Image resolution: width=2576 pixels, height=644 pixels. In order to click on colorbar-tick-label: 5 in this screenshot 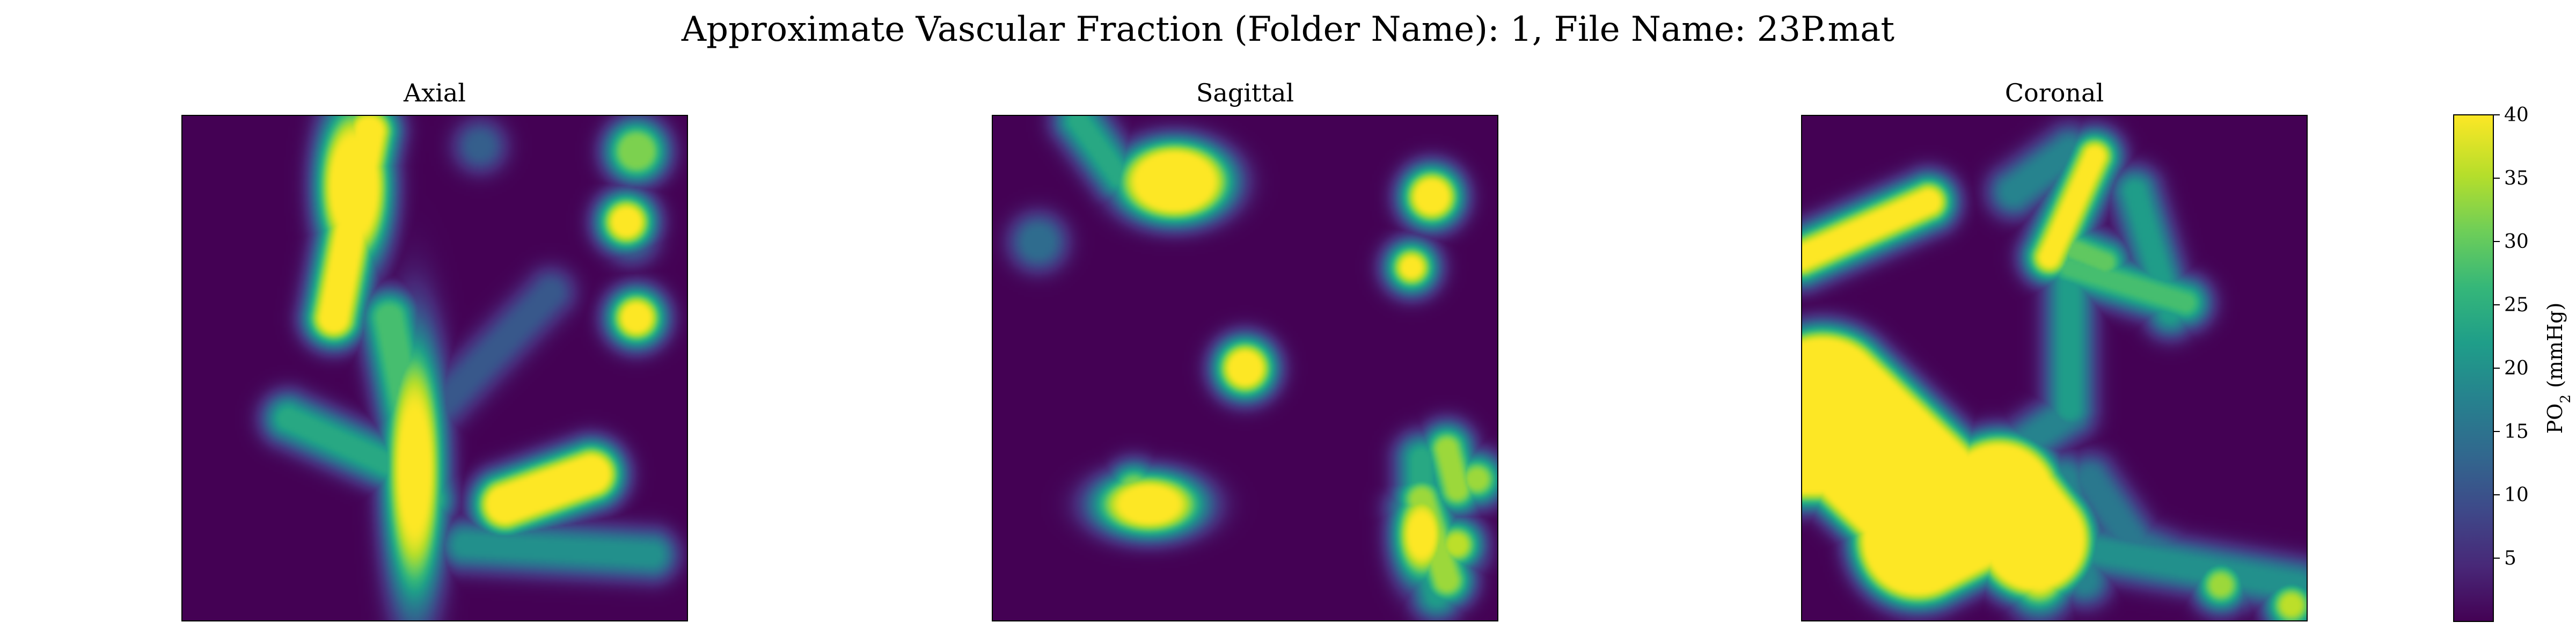, I will do `click(2510, 558)`.